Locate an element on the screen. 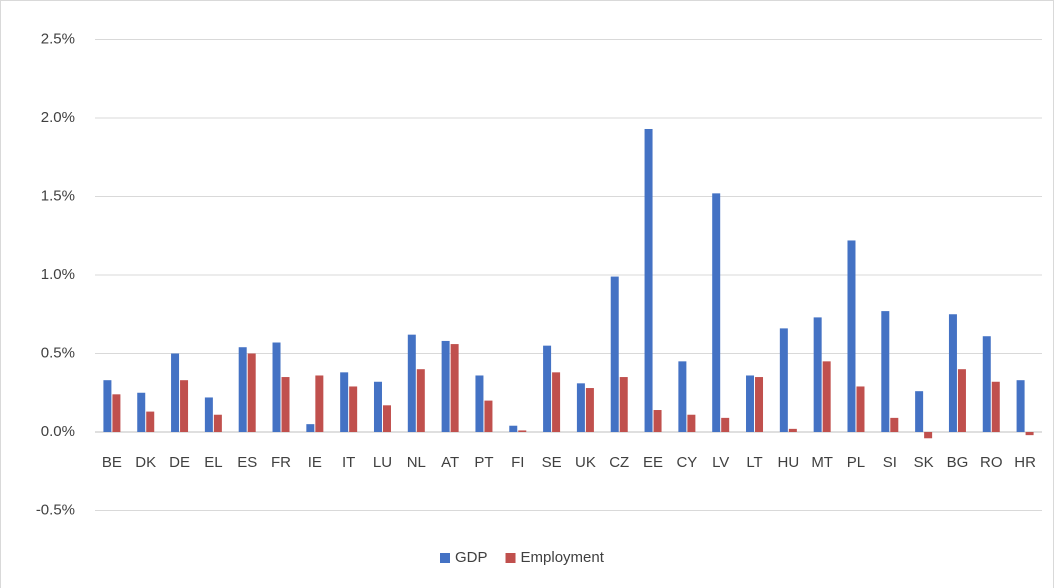 The height and width of the screenshot is (588, 1054). y-tick-label: 1.0% is located at coordinates (58, 274).